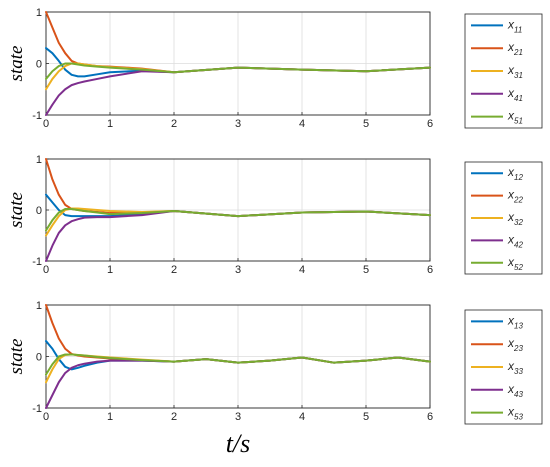 The width and height of the screenshot is (550, 467). I want to click on legend-label-x13: x13, so click(515, 321).